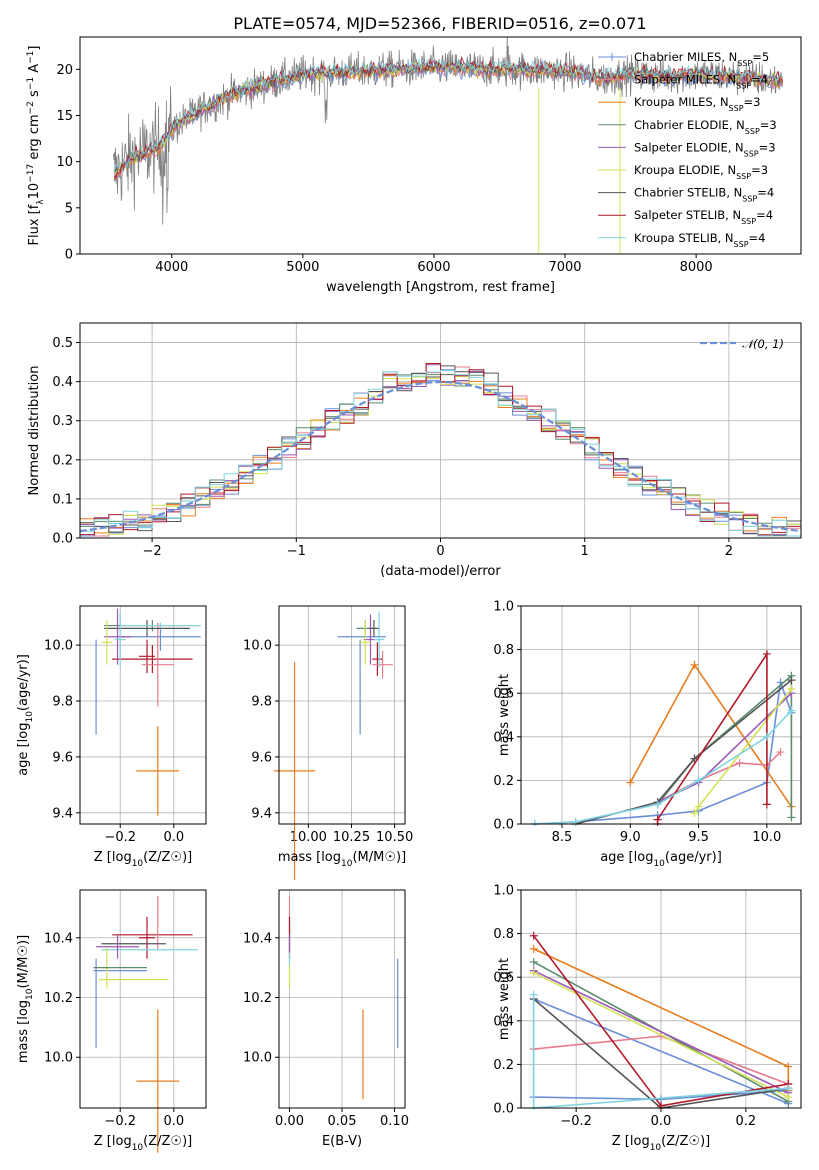 The height and width of the screenshot is (1170, 819). What do you see at coordinates (661, 859) in the screenshot?
I see `x-axis-label: age [log10(age/yr)]` at bounding box center [661, 859].